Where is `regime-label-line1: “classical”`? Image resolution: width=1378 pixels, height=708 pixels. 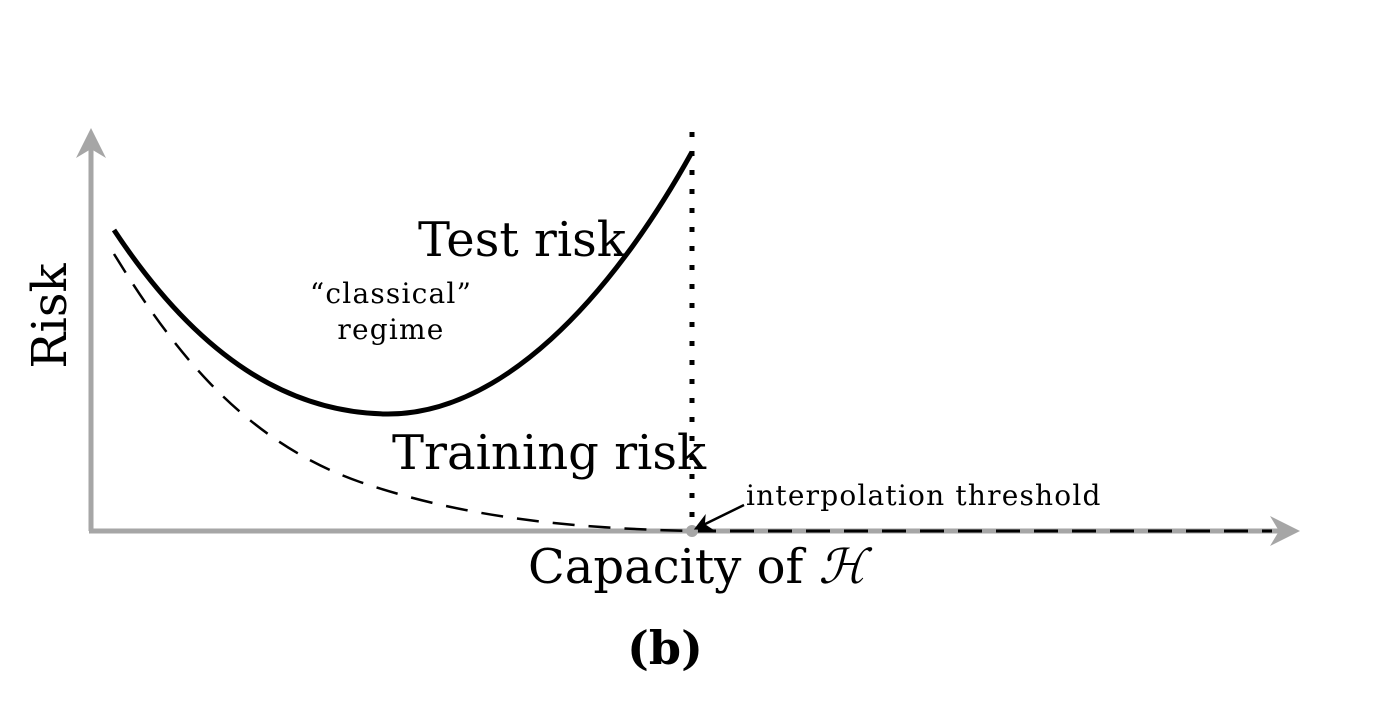
regime-label-line1: “classical” is located at coordinates (391, 293).